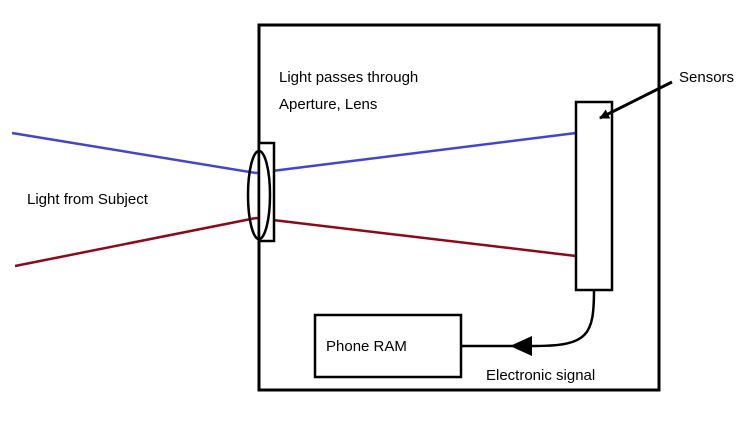 The width and height of the screenshot is (750, 426). Describe the element at coordinates (707, 77) in the screenshot. I see `sensors-label: Sensors` at that location.